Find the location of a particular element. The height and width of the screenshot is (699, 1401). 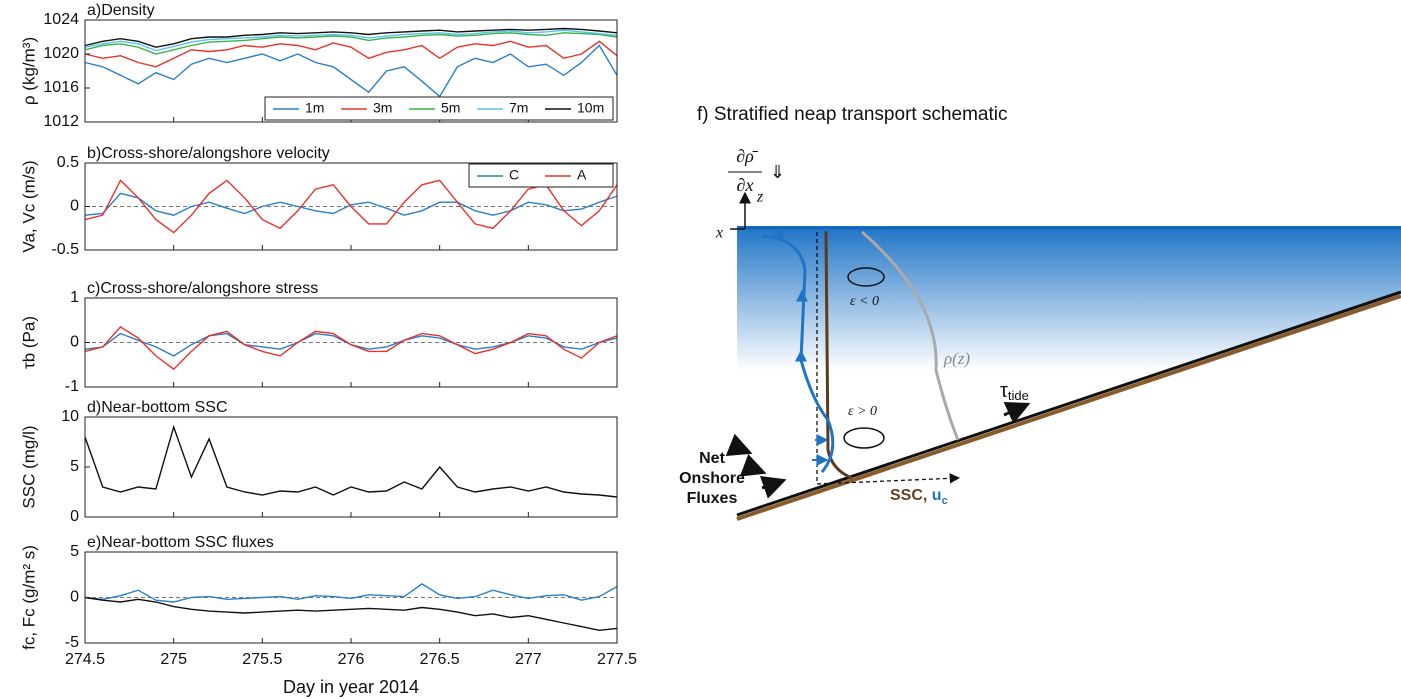

legend-label: 7m is located at coordinates (518, 108).